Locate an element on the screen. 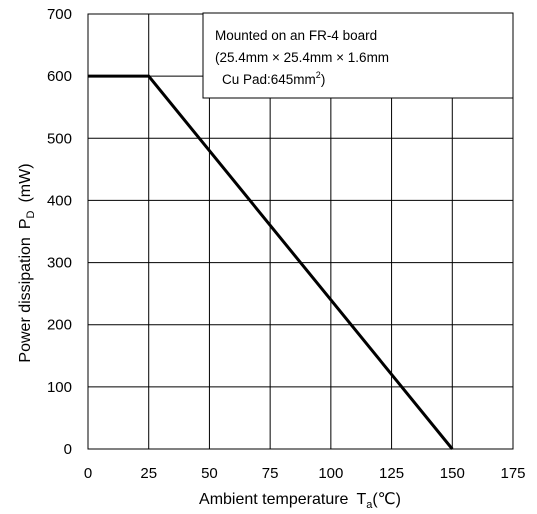  x-axis-label-symbol: T is located at coordinates (361, 499).